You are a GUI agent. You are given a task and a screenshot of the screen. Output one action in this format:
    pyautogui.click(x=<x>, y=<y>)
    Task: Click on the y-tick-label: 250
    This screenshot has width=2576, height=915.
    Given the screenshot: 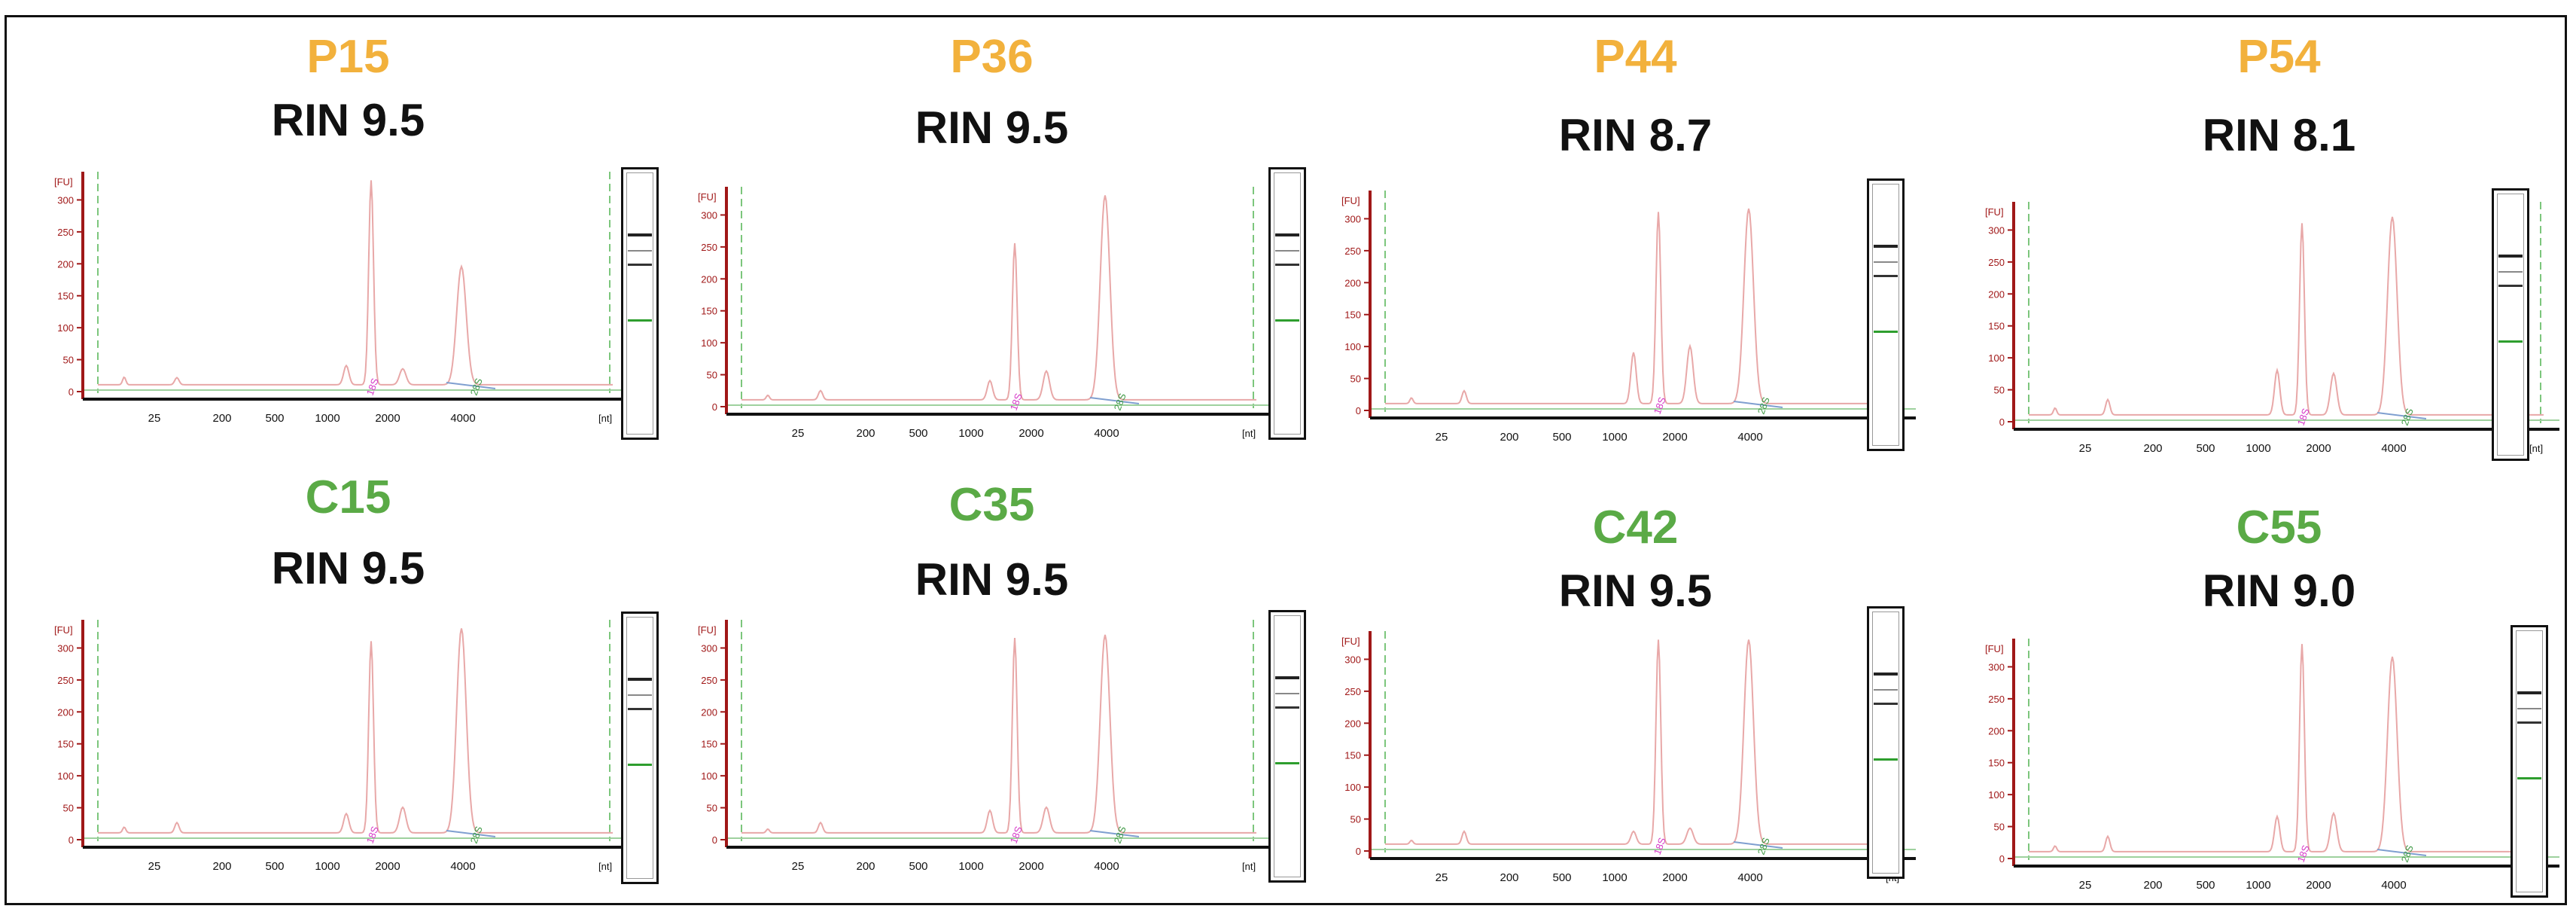 What is the action you would take?
    pyautogui.click(x=1997, y=262)
    